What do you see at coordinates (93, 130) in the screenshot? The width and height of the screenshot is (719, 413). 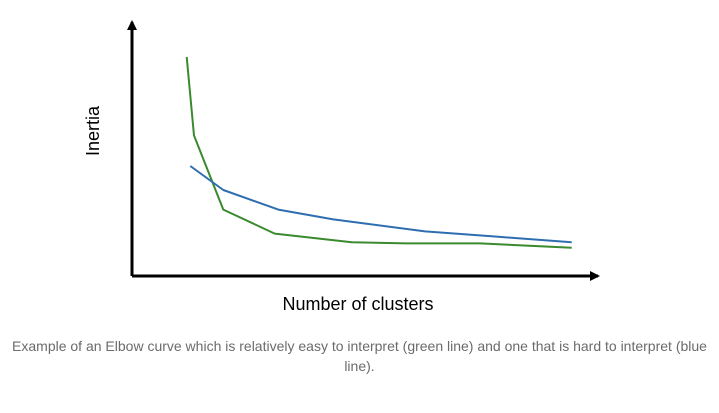 I see `y-axis-label: Inertia` at bounding box center [93, 130].